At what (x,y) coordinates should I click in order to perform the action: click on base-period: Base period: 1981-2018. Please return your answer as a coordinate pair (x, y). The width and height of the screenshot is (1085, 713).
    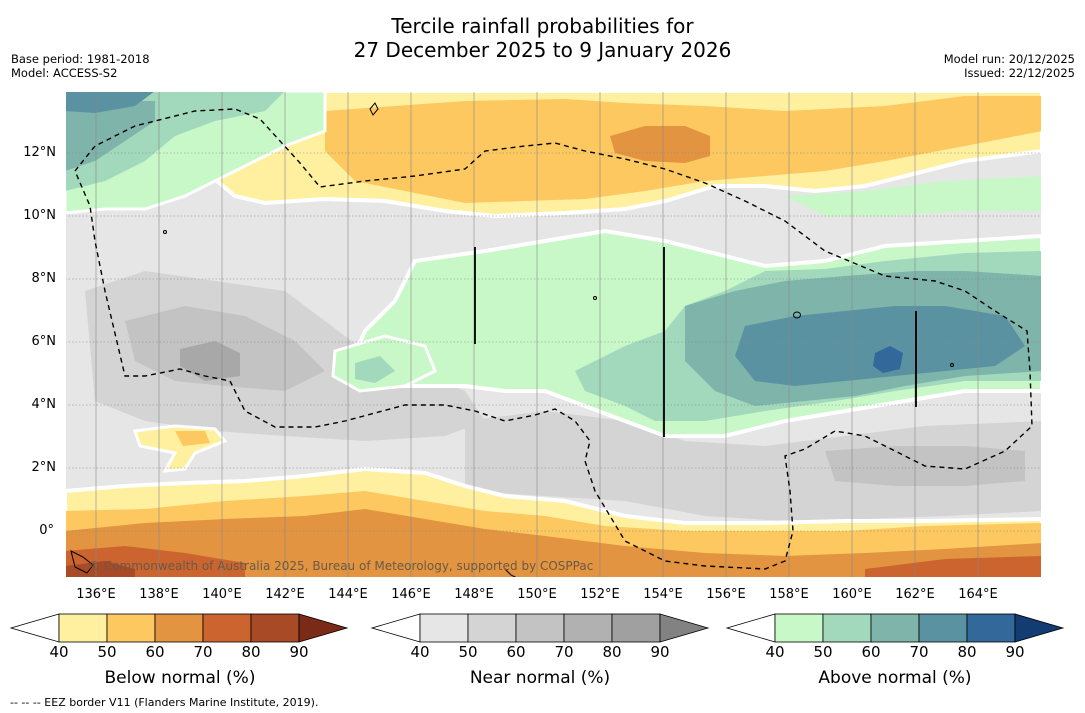
    Looking at the image, I should click on (80, 59).